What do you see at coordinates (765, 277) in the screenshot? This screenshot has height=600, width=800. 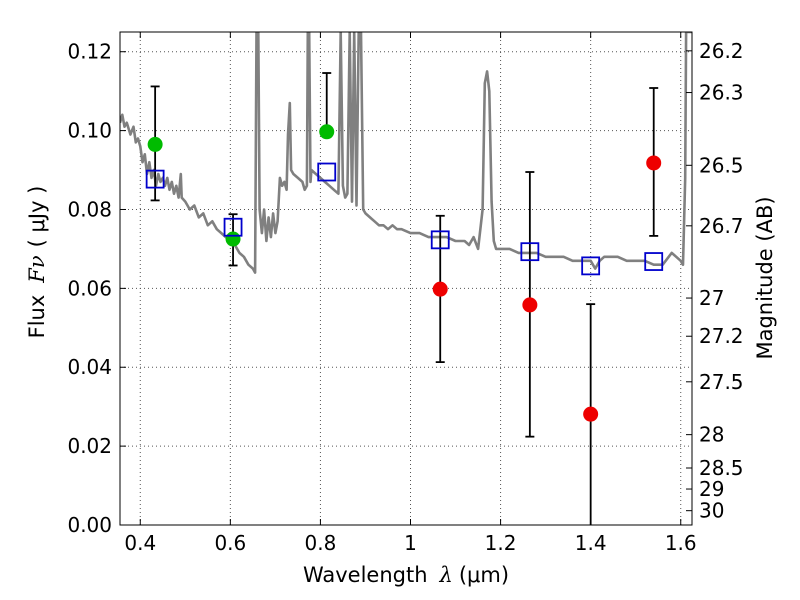 I see `magnitude-axis-label: Magnitude (AB)` at bounding box center [765, 277].